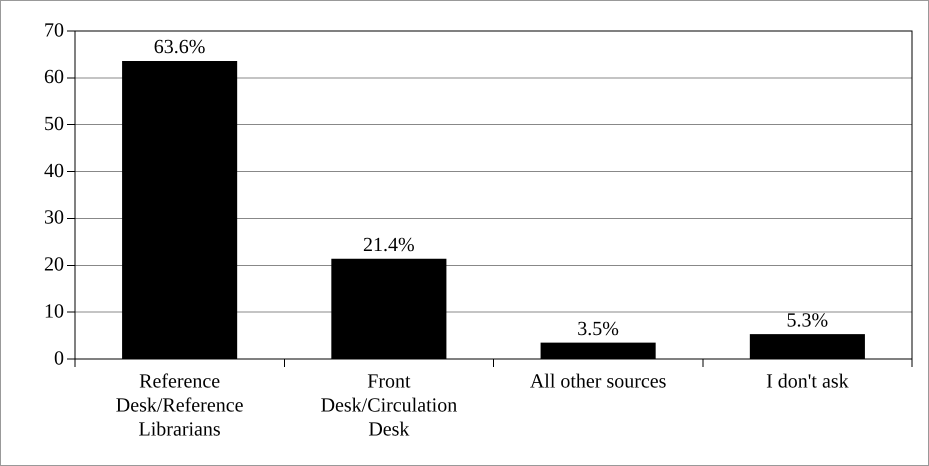 Image resolution: width=929 pixels, height=466 pixels. Describe the element at coordinates (54, 171) in the screenshot. I see `y-tick-label: 40` at that location.